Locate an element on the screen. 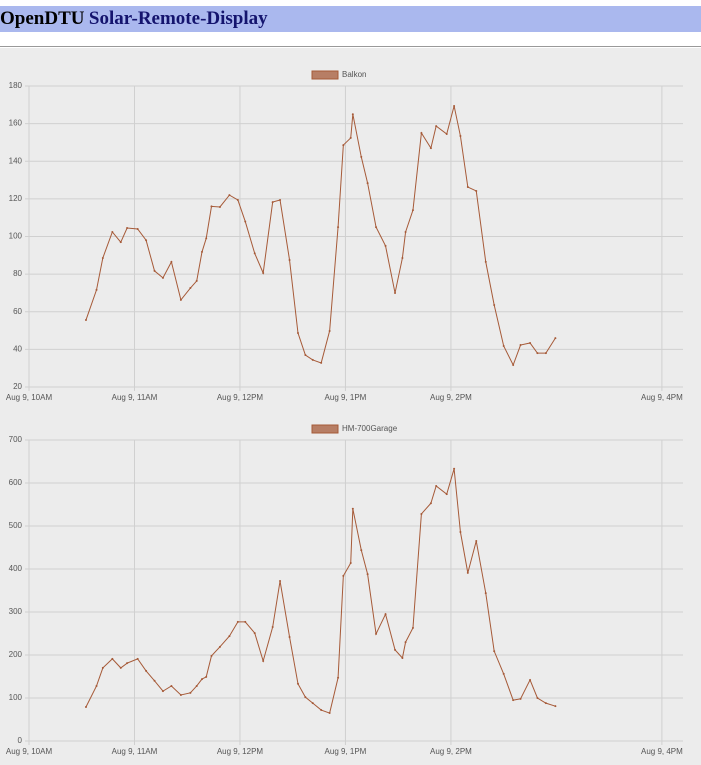  legend-label: Balkon is located at coordinates (354, 74).